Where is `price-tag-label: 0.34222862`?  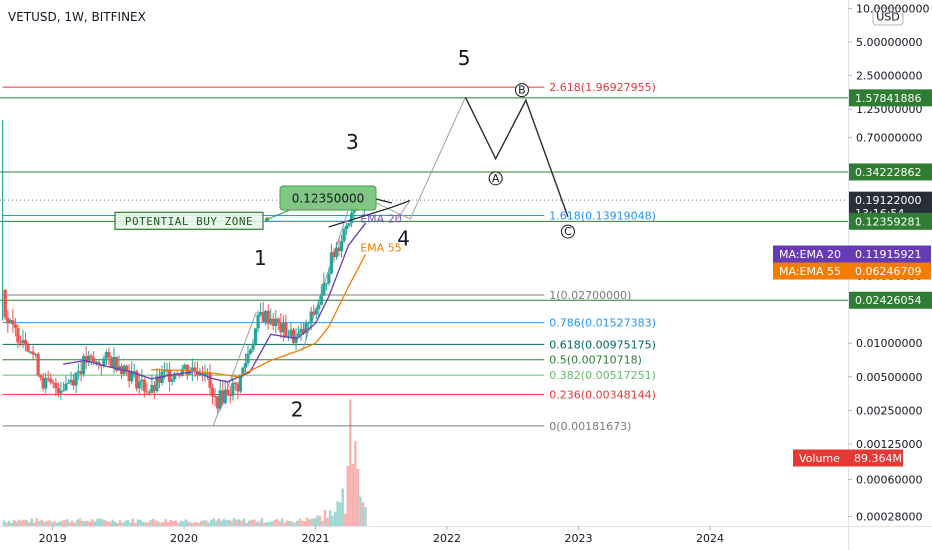
price-tag-label: 0.34222862 is located at coordinates (888, 172).